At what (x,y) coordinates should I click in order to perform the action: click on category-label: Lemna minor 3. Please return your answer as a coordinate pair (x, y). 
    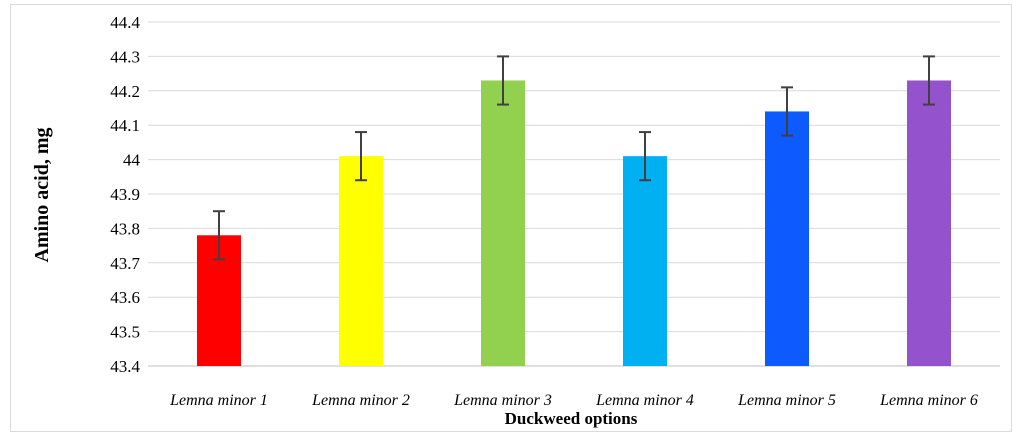
    Looking at the image, I should click on (502, 400).